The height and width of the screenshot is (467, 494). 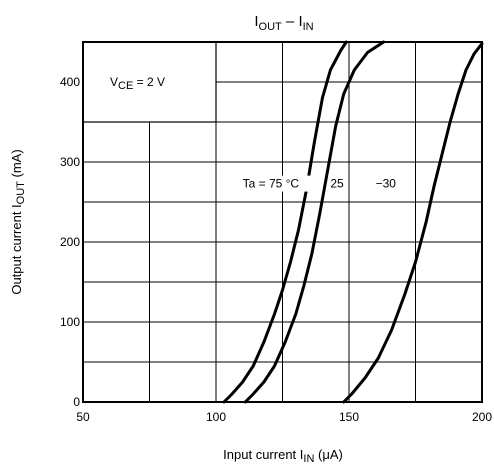 I want to click on y-tick-label: 200, so click(x=70, y=242).